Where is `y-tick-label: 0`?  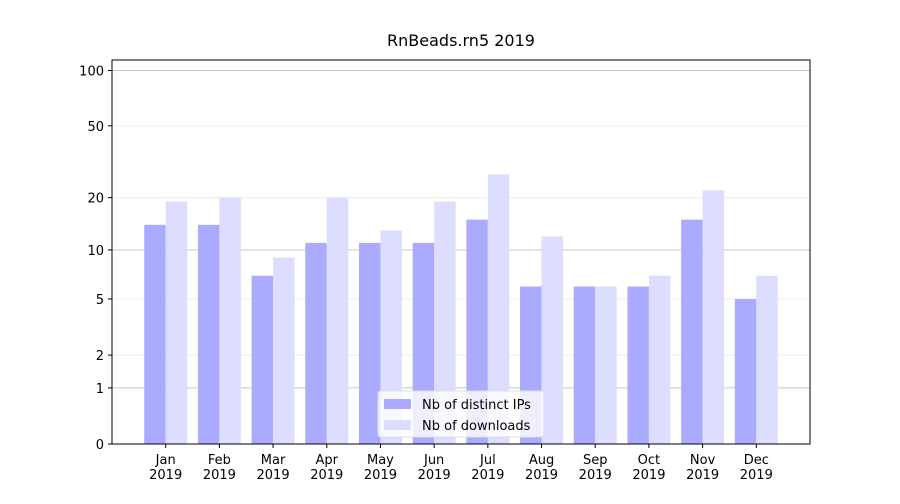 y-tick-label: 0 is located at coordinates (100, 445).